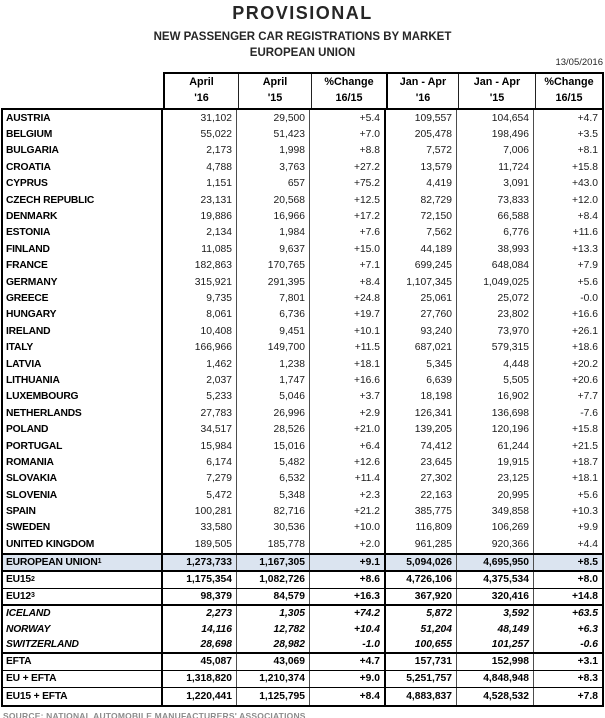 This screenshot has height=718, width=605. Describe the element at coordinates (421, 200) in the screenshot. I see `cell-jan-apr-16: 82,729` at that location.